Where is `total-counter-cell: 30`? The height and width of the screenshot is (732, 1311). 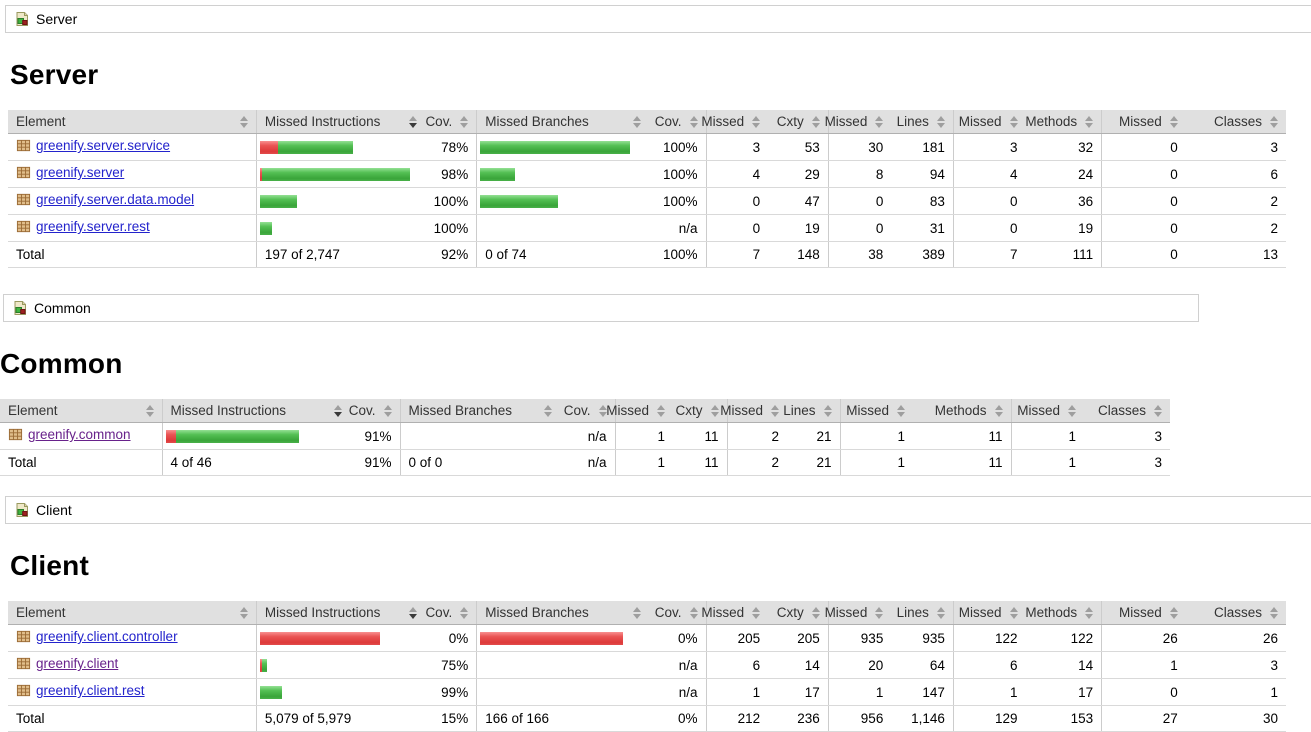 total-counter-cell: 30 is located at coordinates (1235, 718).